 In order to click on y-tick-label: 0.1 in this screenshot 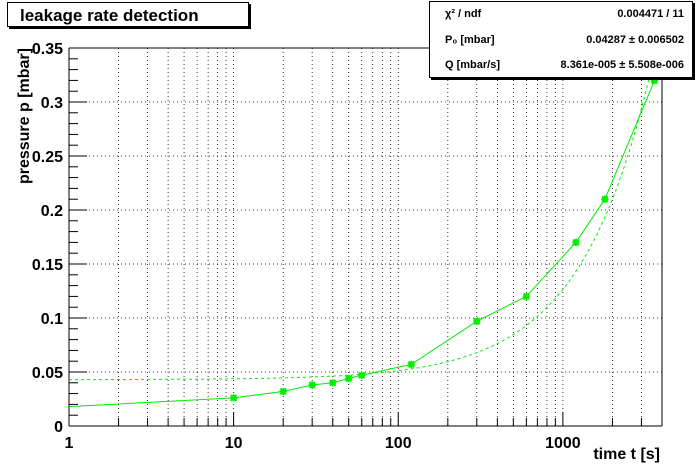, I will do `click(52, 319)`.